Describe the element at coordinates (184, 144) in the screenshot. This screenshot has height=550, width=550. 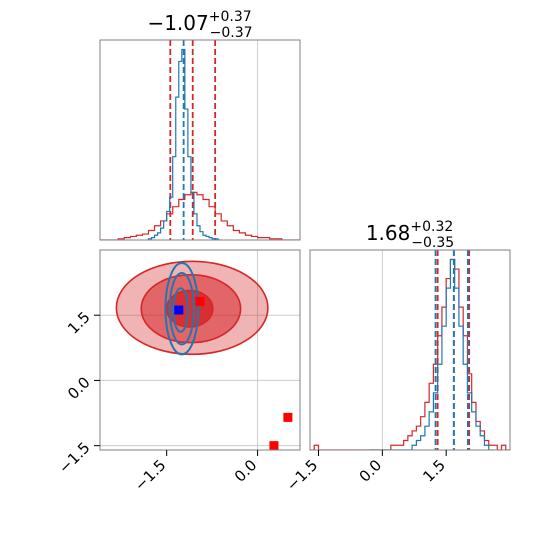
I see `marginal-param-1-blue-histogram` at that location.